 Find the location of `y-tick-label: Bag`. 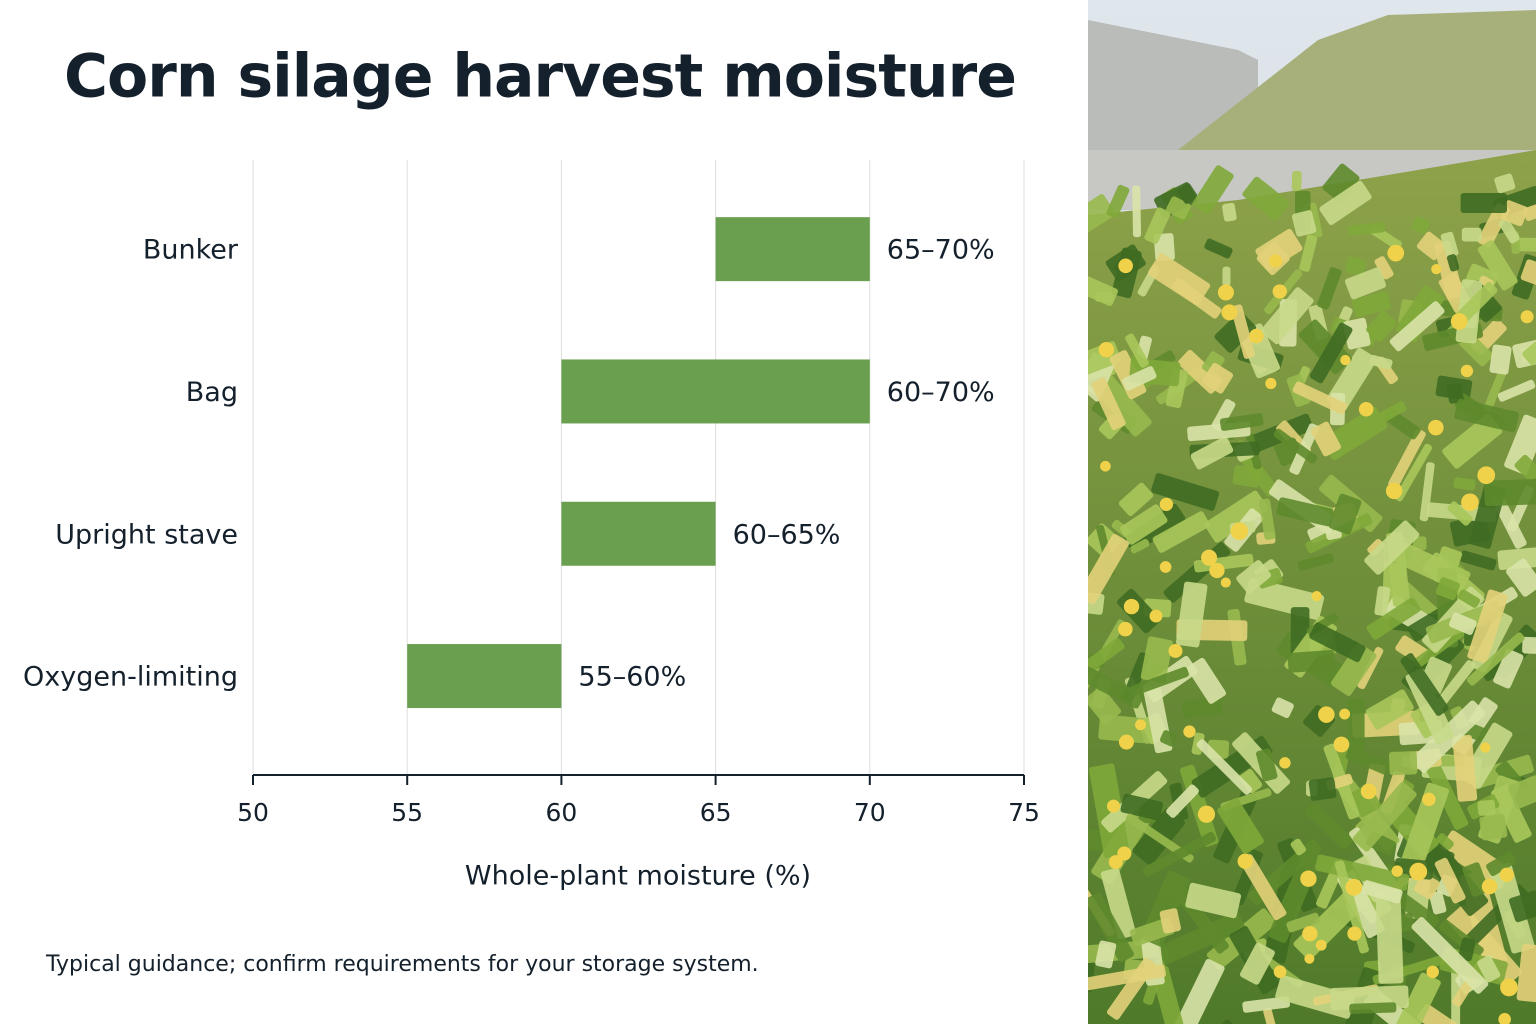

y-tick-label: Bag is located at coordinates (212, 392).